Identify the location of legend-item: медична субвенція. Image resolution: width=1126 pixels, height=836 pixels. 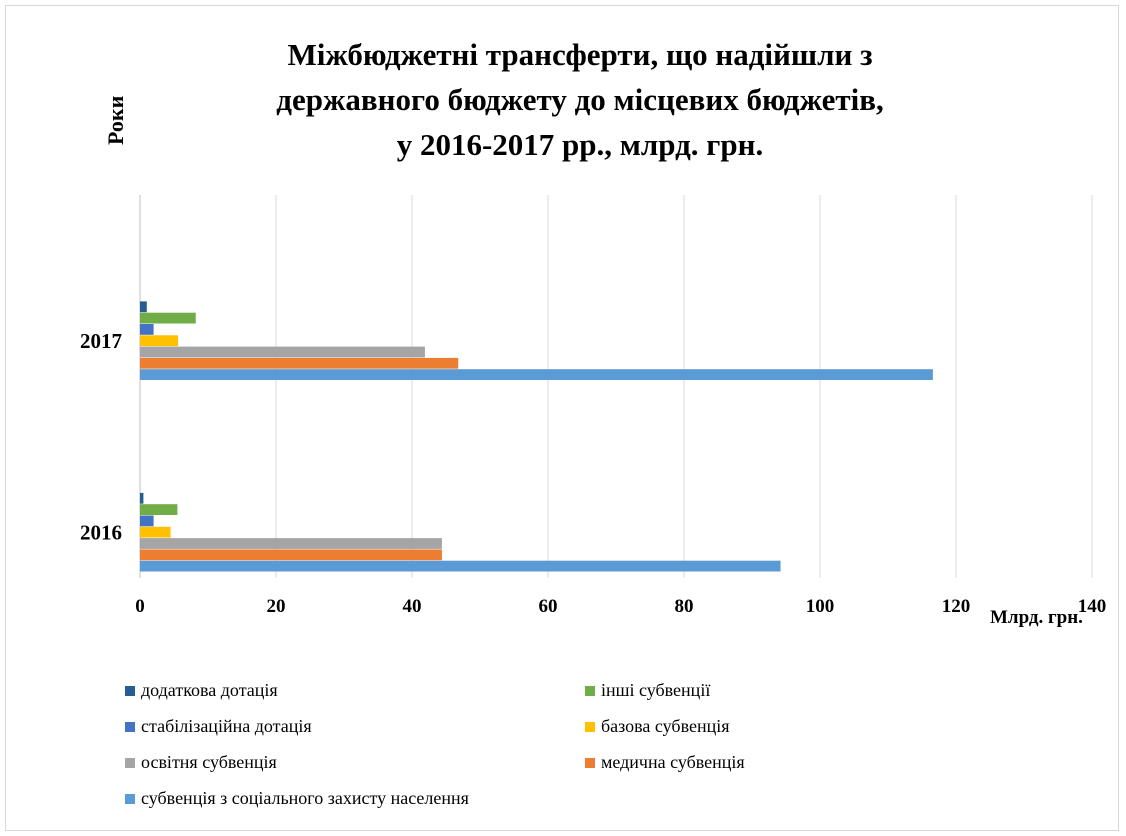
(665, 762).